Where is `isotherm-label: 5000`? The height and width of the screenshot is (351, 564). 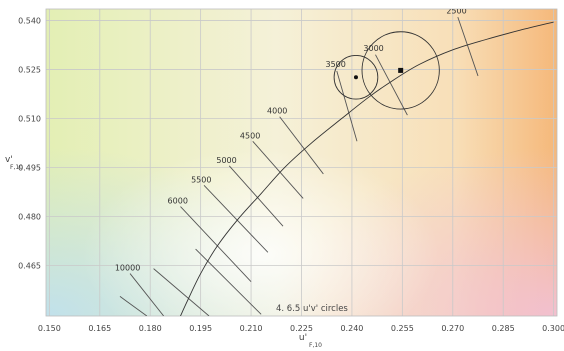
isotherm-label: 5000 is located at coordinates (226, 160).